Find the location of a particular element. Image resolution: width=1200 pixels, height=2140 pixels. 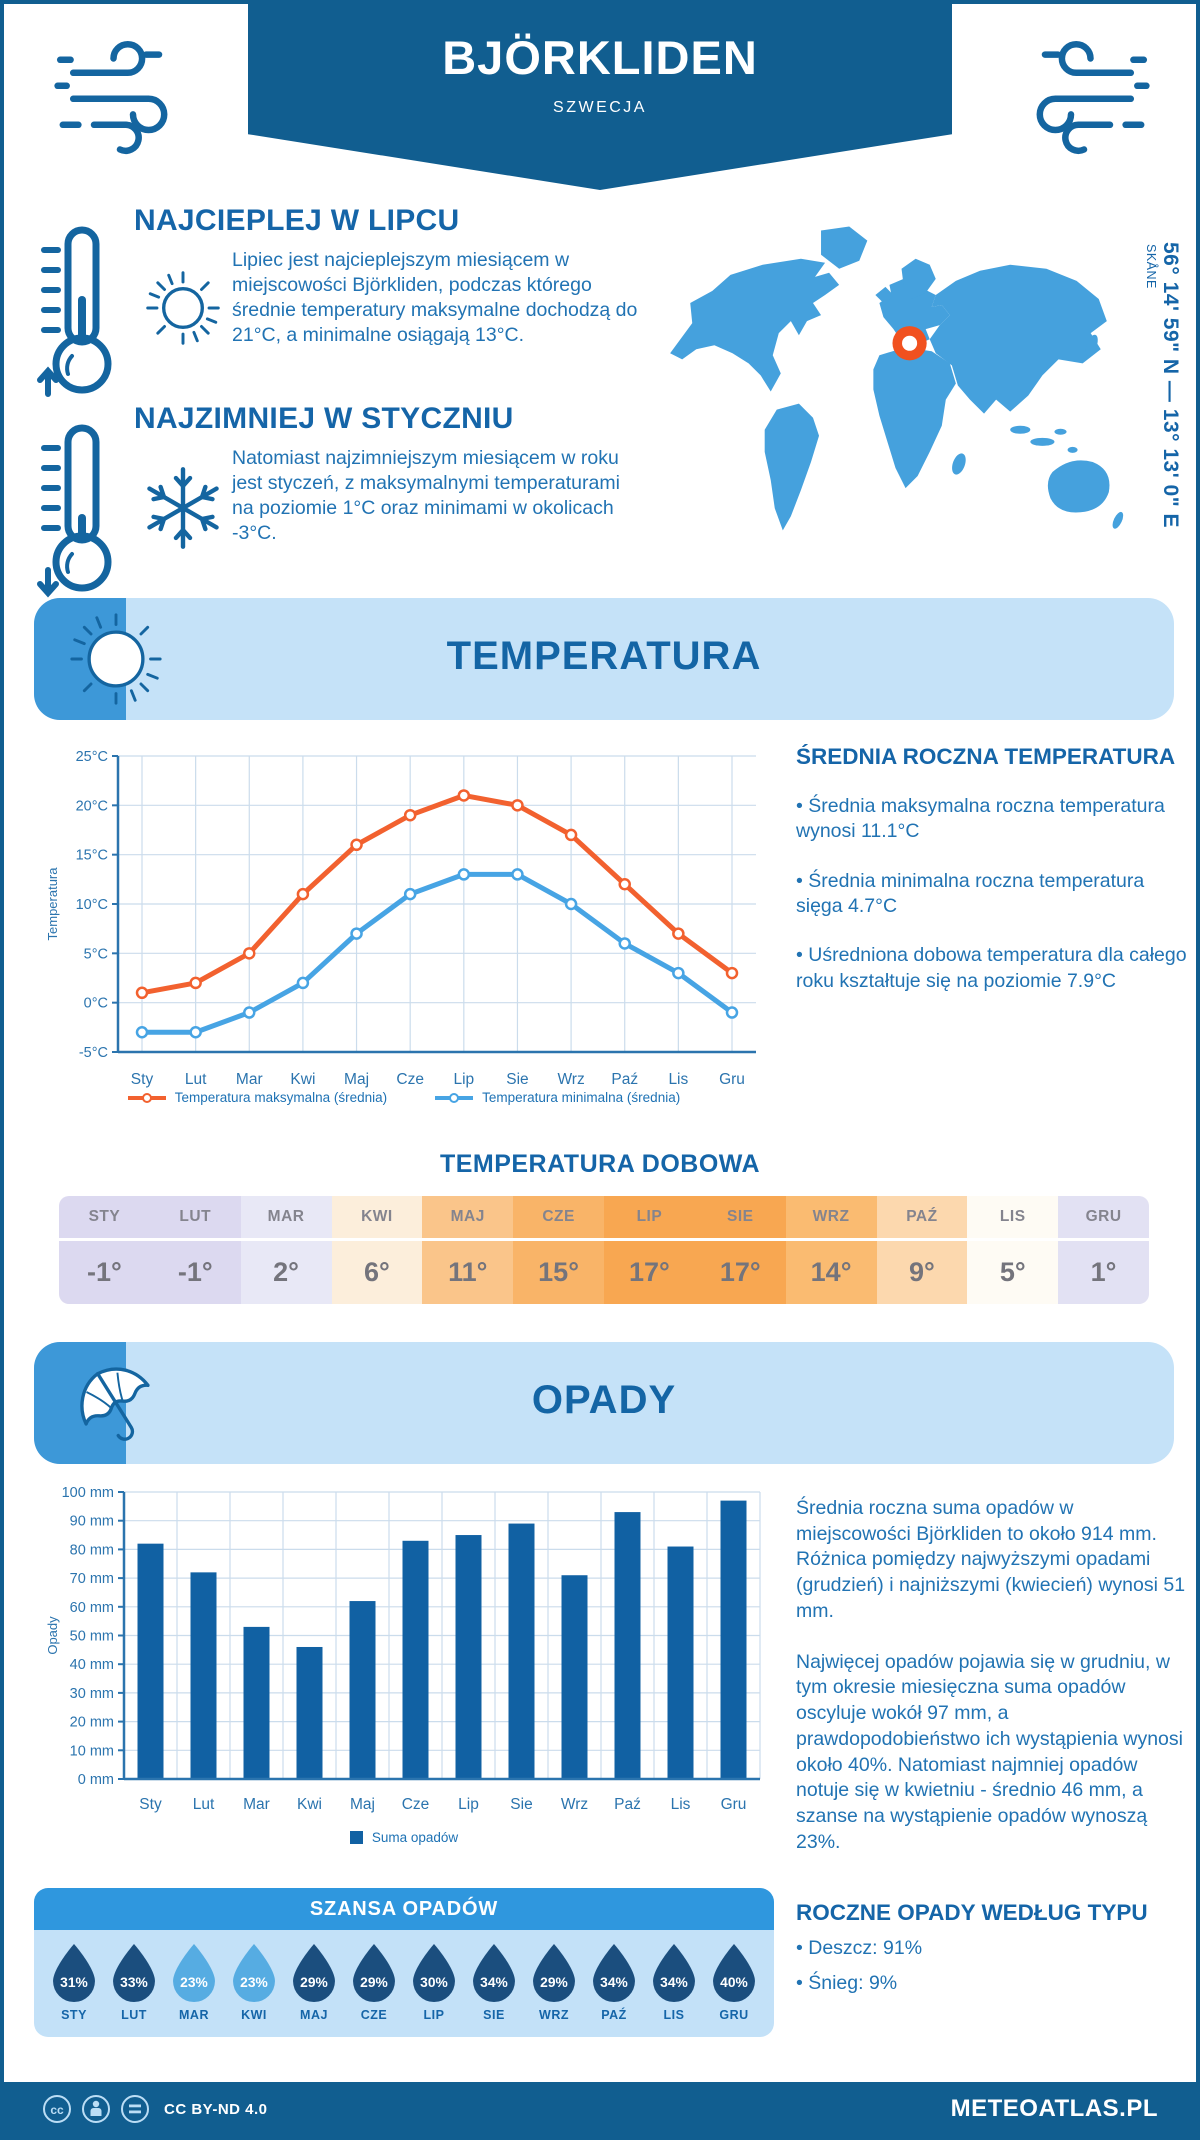

svg-text: Temperatura is located at coordinates (52, 904).